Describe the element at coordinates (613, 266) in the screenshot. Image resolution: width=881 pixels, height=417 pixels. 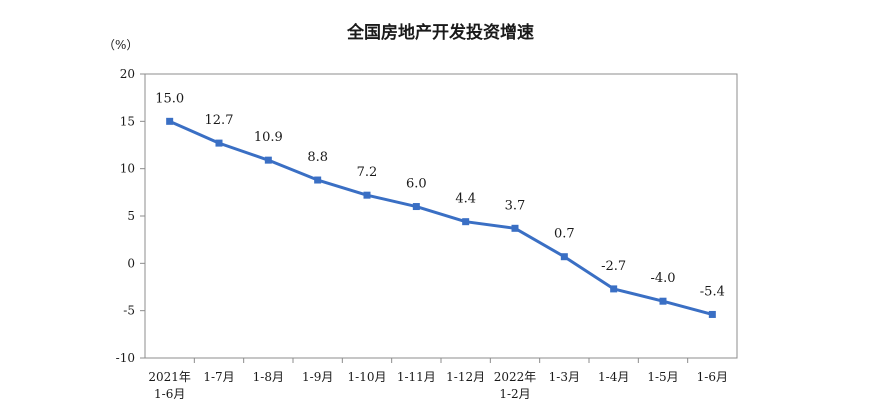
I see `data-label: -2.7` at that location.